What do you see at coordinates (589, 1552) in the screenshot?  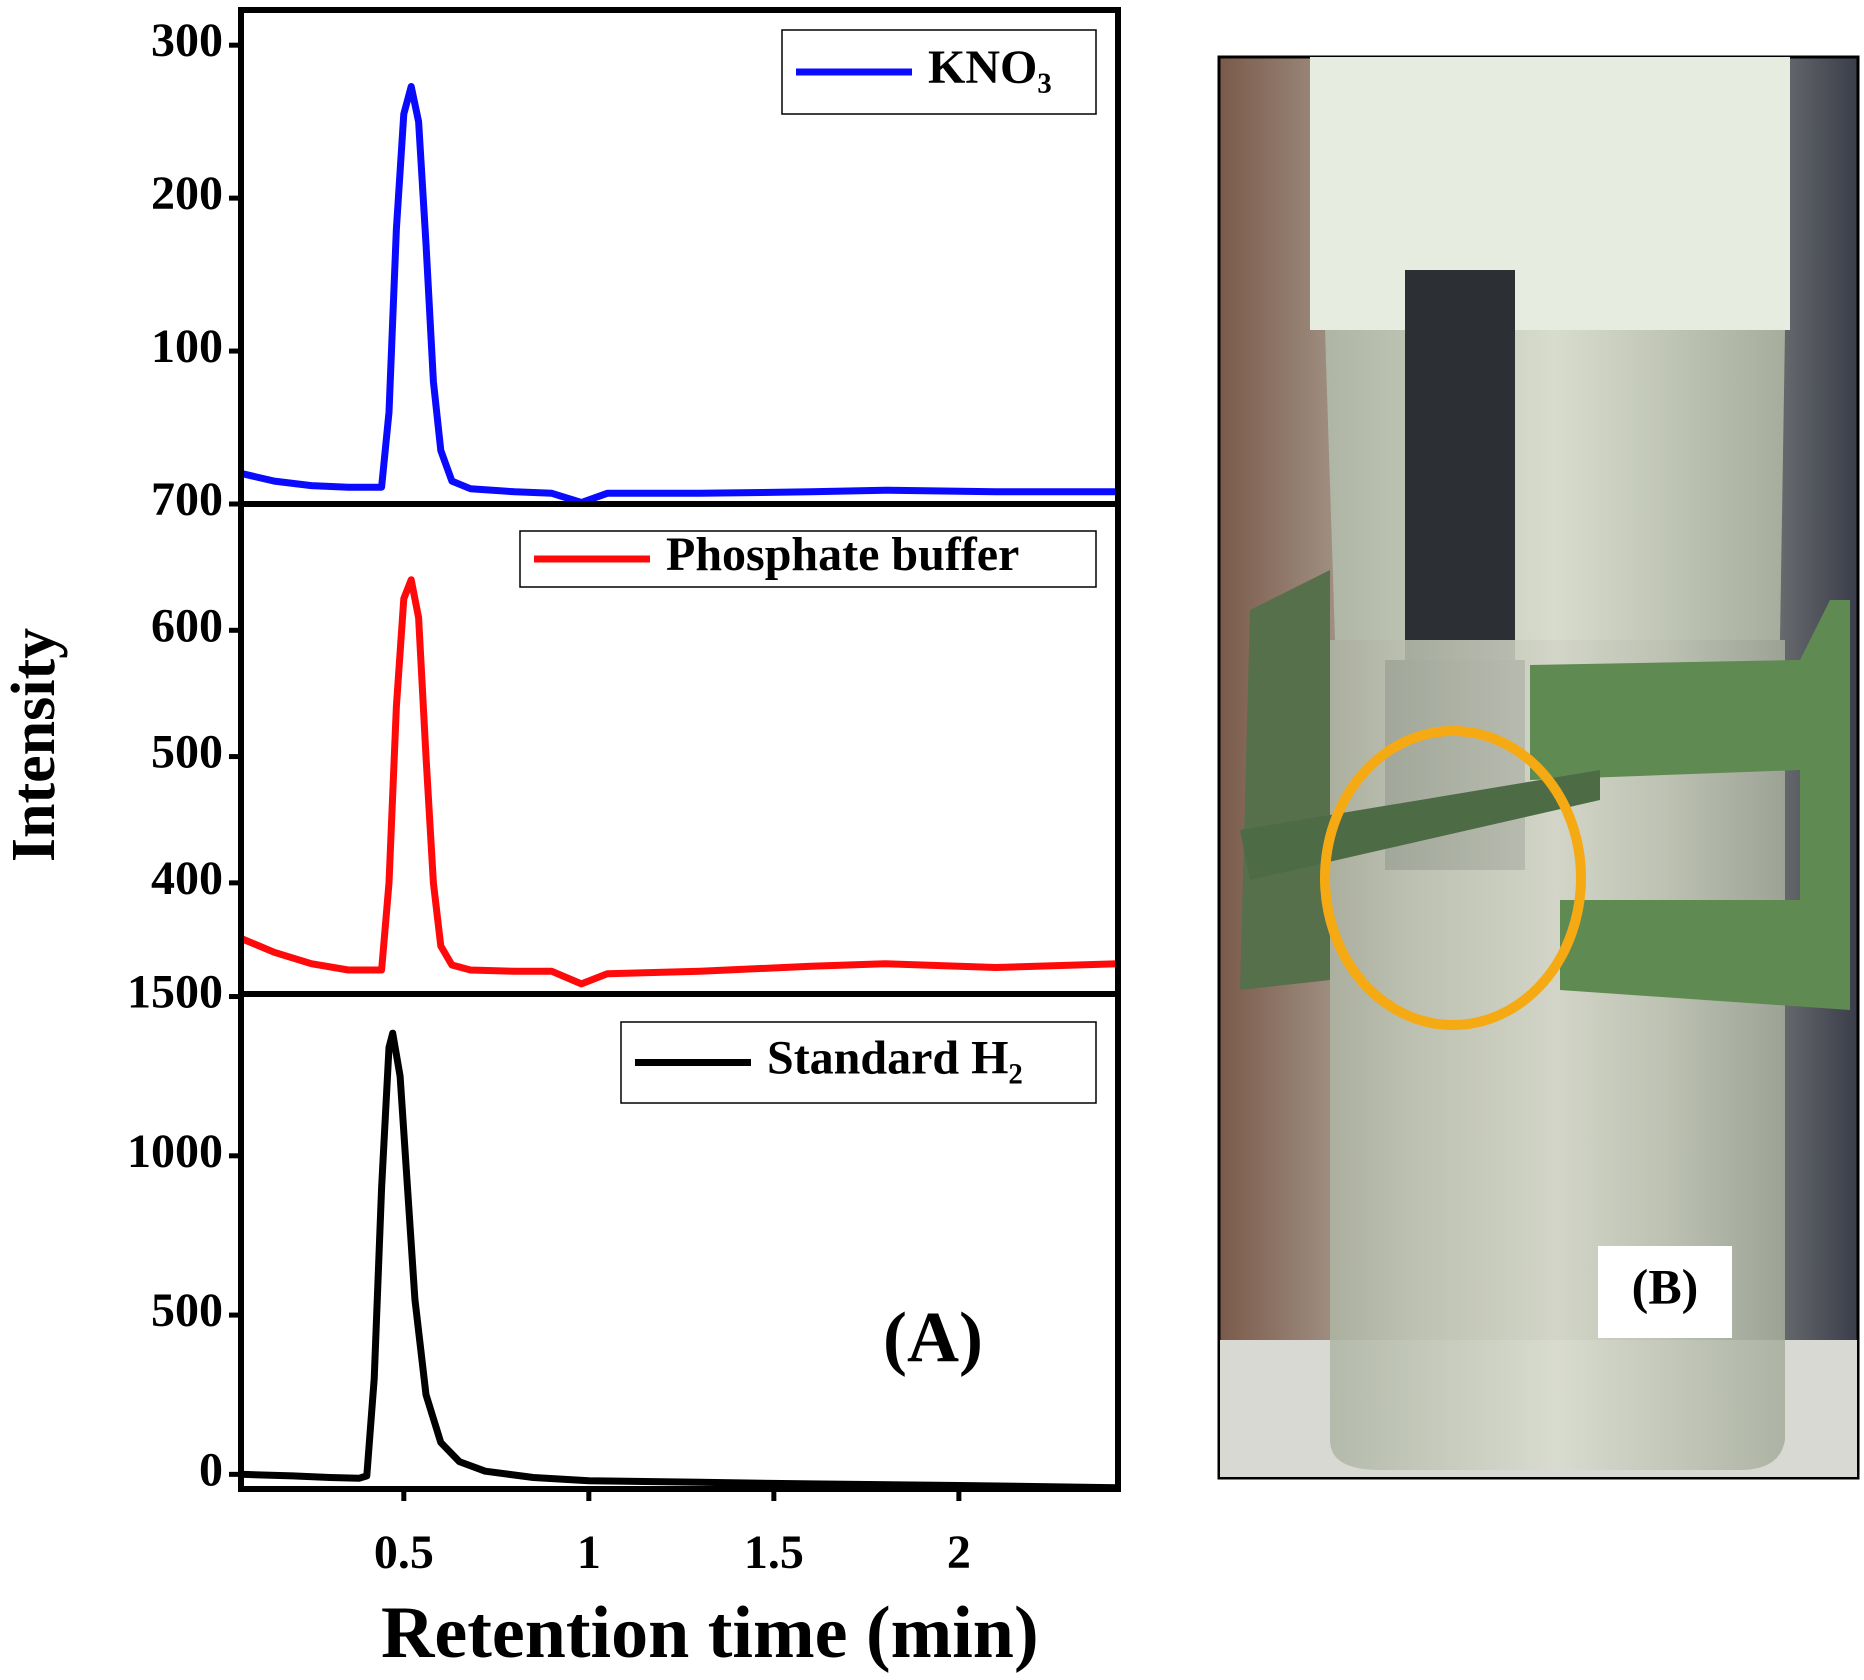 I see `x-tick-label: 1` at bounding box center [589, 1552].